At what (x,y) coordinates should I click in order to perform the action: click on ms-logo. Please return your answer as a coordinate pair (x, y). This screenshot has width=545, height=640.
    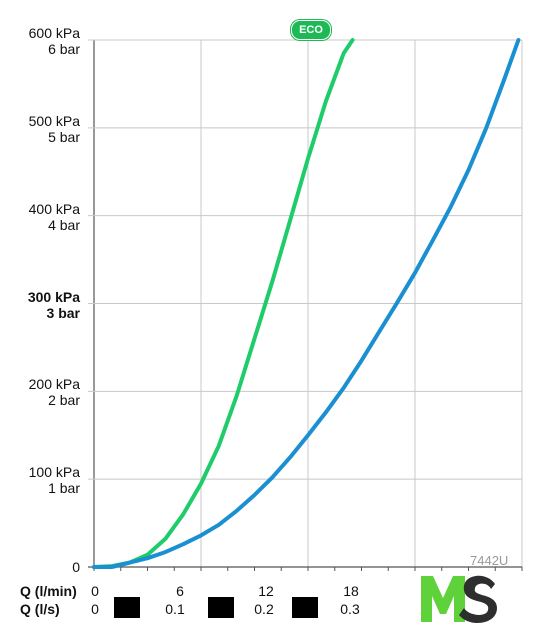
    Looking at the image, I should click on (459, 599).